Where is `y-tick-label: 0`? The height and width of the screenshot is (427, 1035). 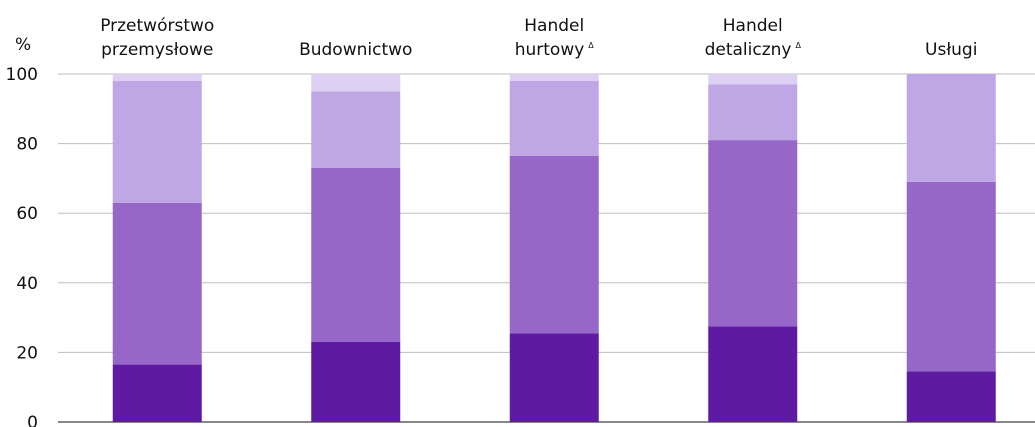 y-tick-label: 0 is located at coordinates (32, 420).